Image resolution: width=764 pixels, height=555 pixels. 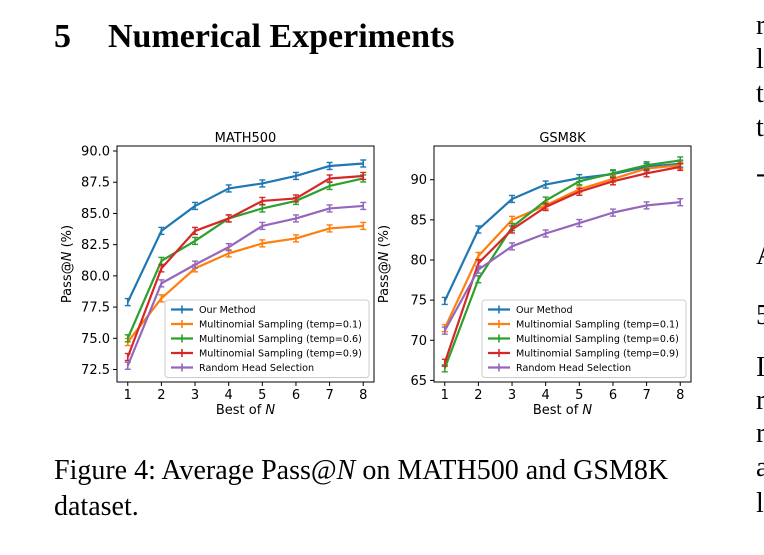 I want to click on chart-title: GSM8K, so click(x=562, y=138).